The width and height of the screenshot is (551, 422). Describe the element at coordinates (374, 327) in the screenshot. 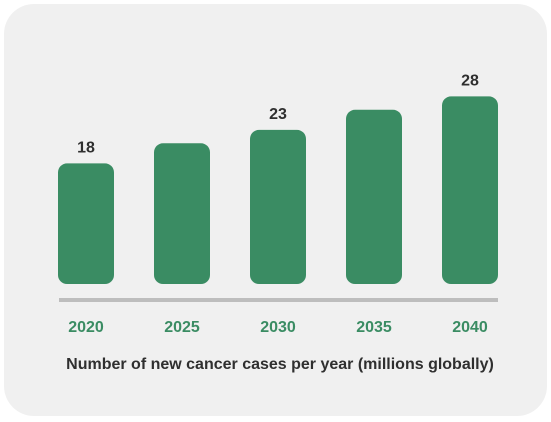

I see `tick-label-2035: 2035` at that location.